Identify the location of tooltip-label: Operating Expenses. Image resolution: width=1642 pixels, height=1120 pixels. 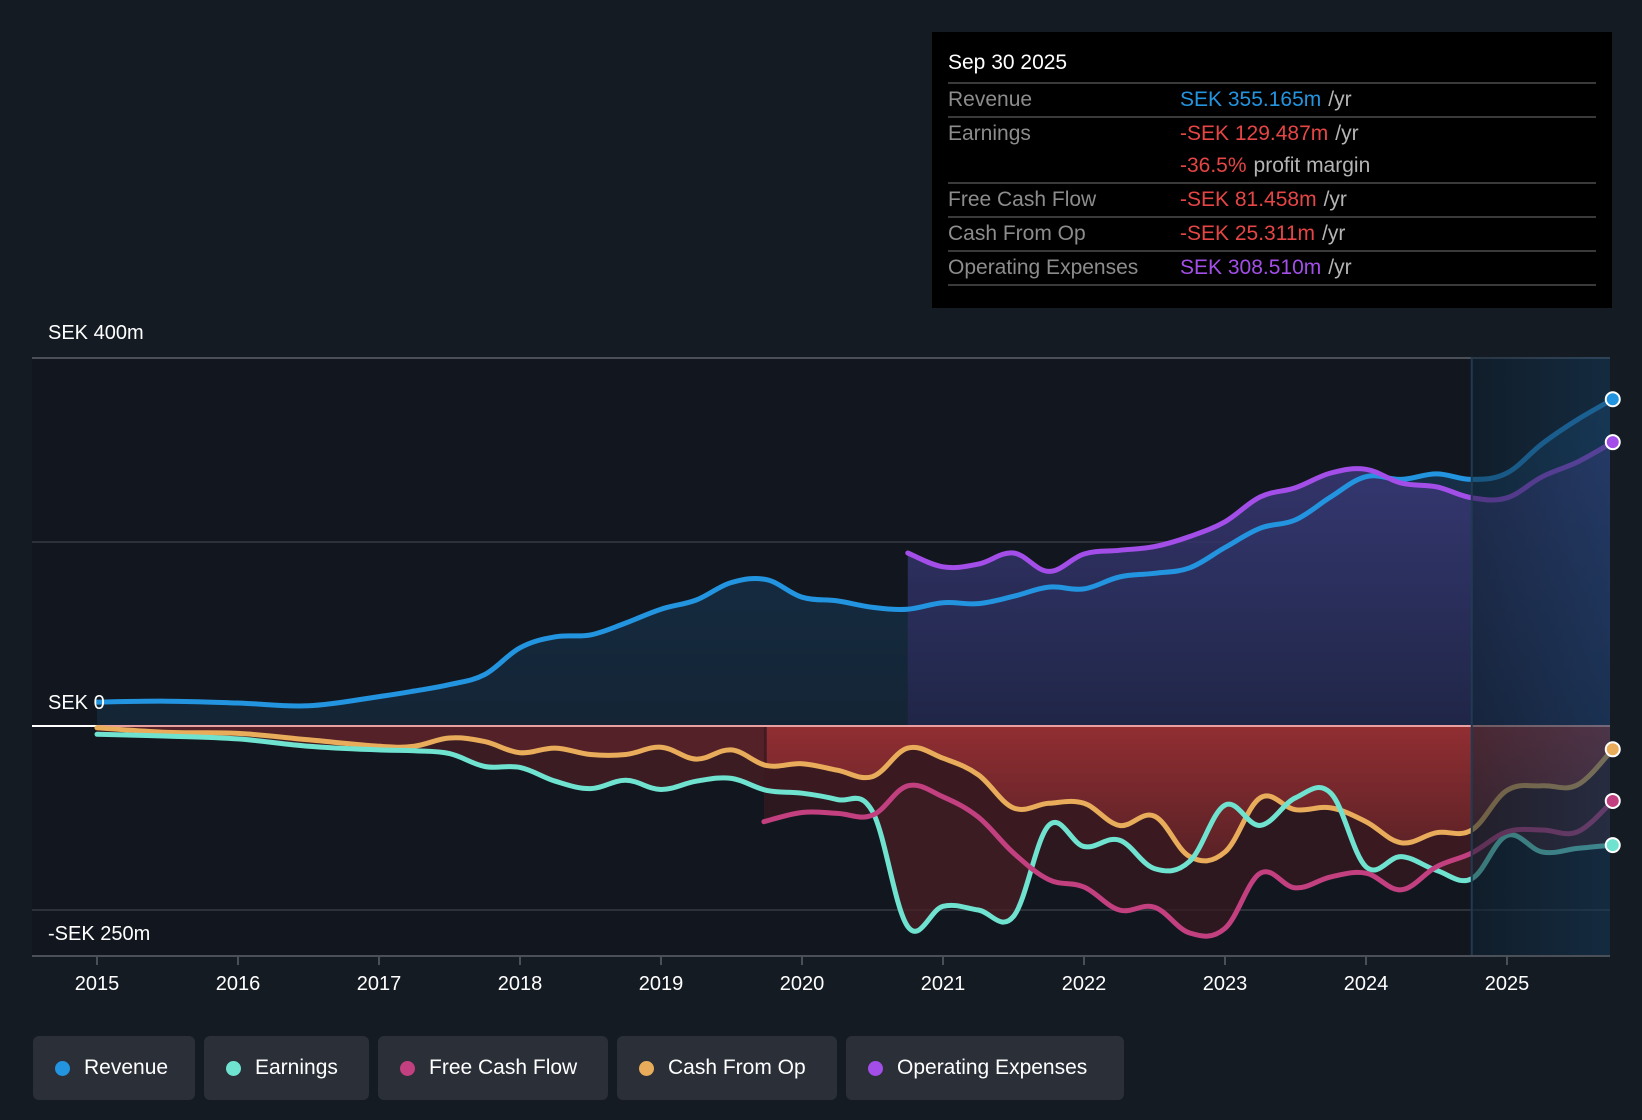
(1043, 267).